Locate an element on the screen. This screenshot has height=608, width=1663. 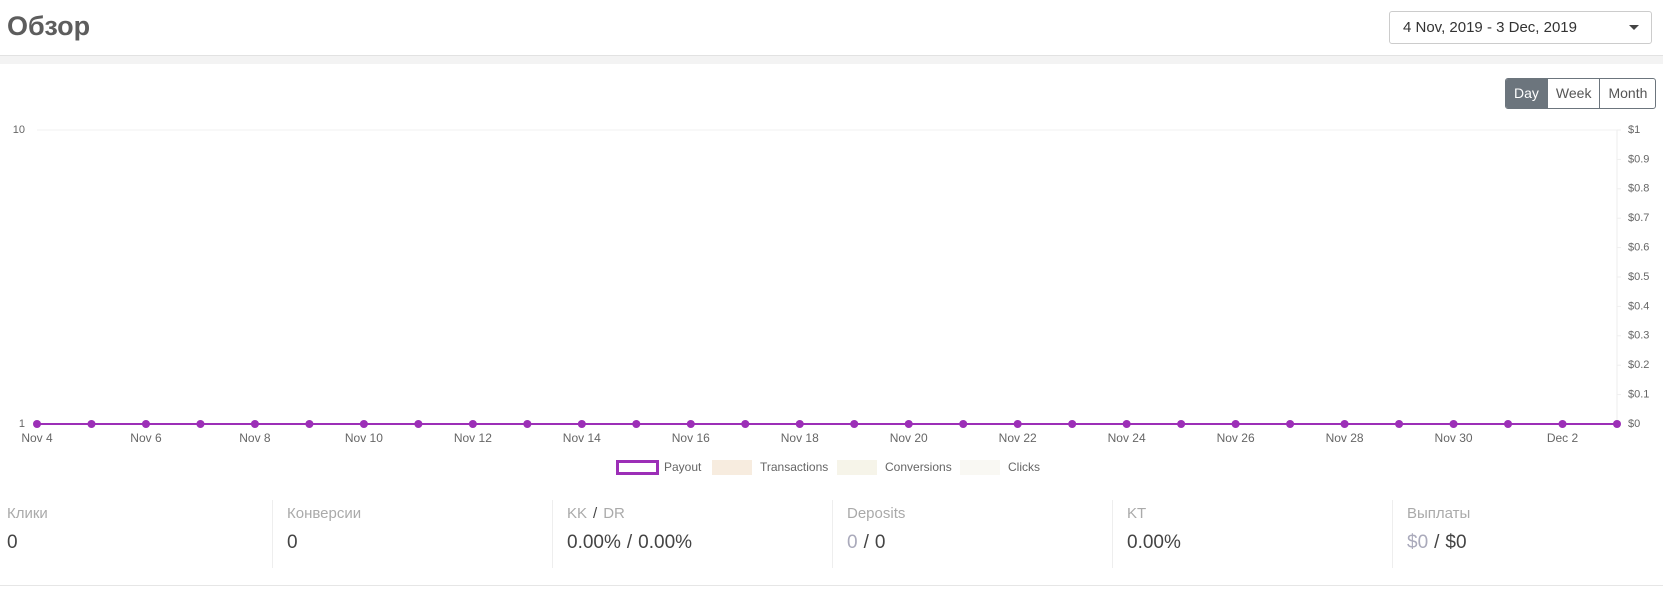
stat-label-text: Deposits is located at coordinates (876, 513).